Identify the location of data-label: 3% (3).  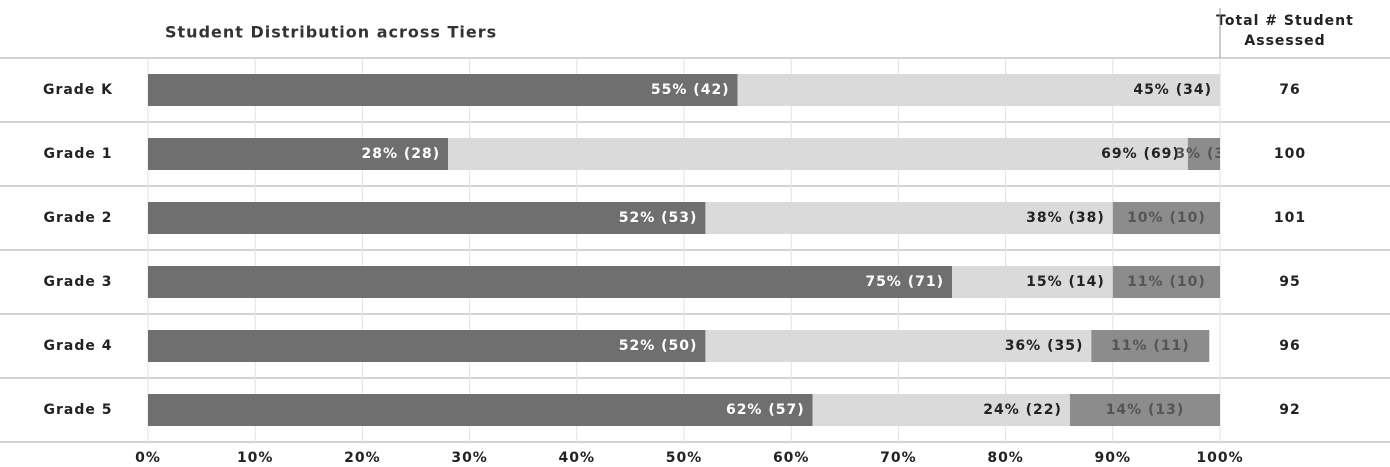
(1203, 154).